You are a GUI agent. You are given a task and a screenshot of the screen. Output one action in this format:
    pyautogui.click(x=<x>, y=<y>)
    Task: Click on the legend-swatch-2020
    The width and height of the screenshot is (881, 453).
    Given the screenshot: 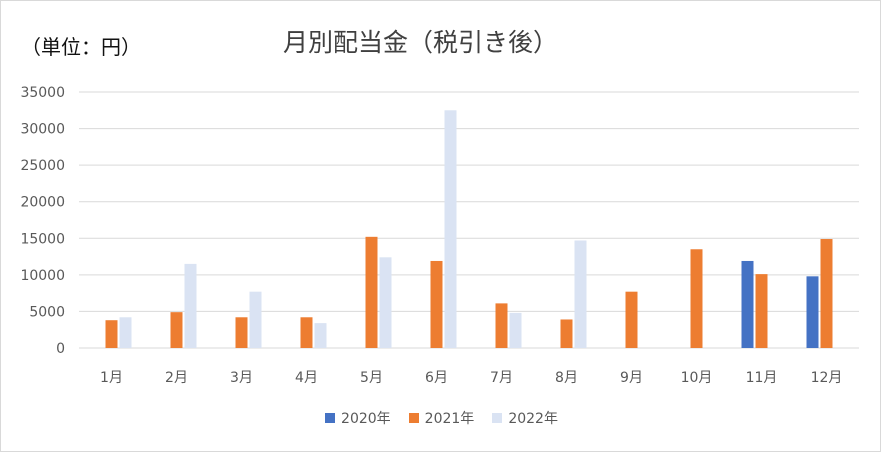 What is the action you would take?
    pyautogui.click(x=330, y=418)
    